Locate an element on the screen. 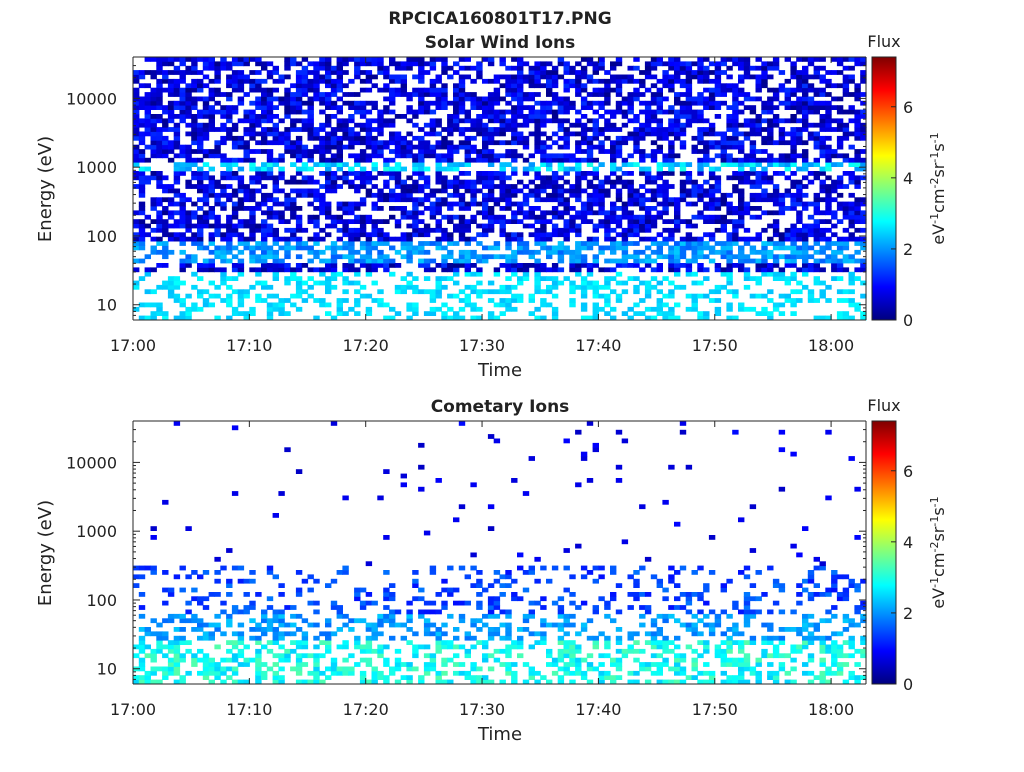 The image size is (1024, 772). solar-wind-colorbar is located at coordinates (884, 188).